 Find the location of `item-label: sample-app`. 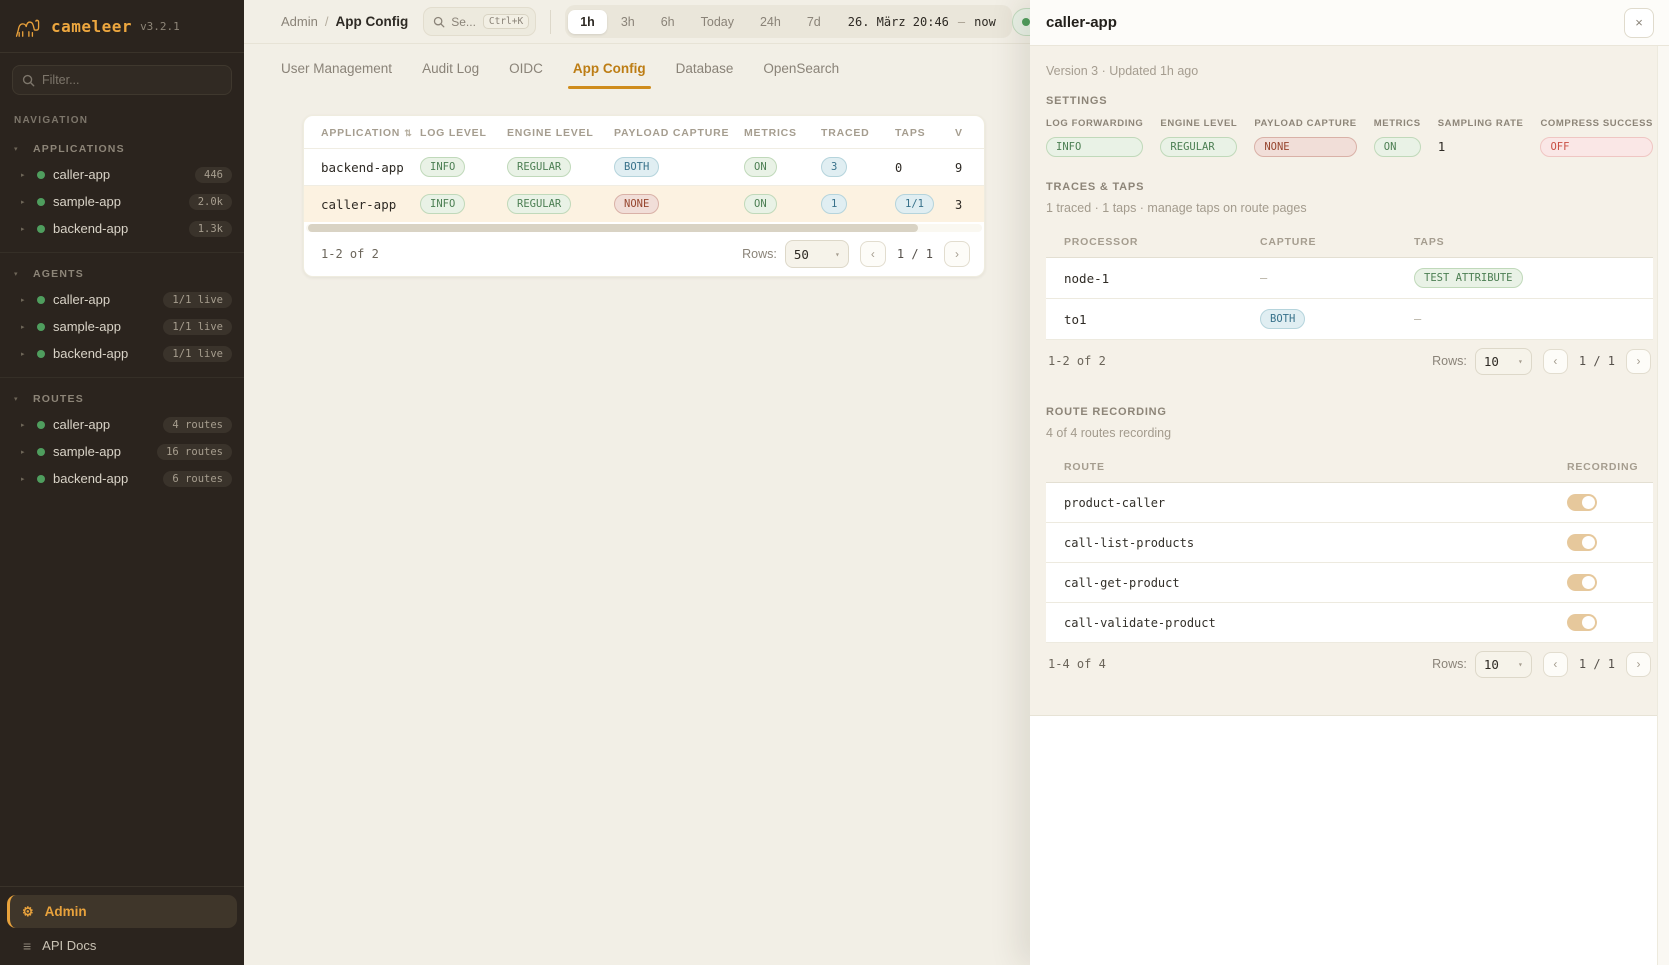

item-label: sample-app is located at coordinates (87, 326).